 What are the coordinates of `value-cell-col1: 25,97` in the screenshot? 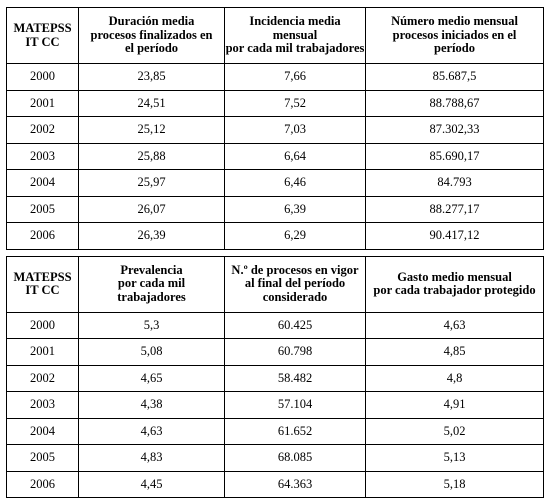 It's located at (151, 183).